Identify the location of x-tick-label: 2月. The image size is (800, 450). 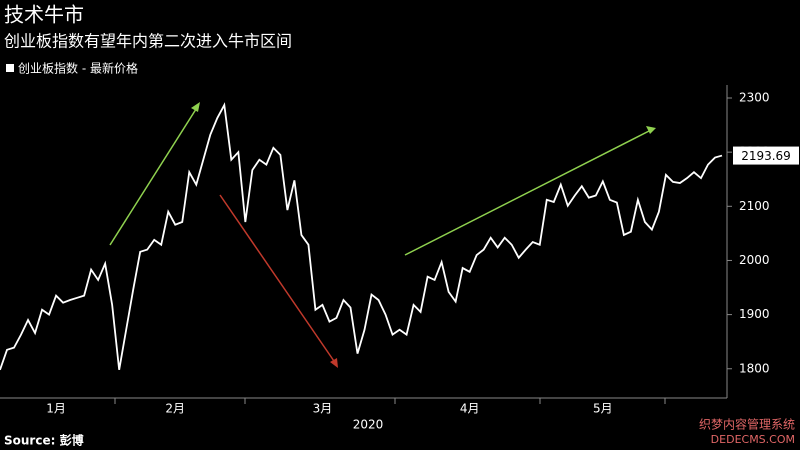
(175, 409).